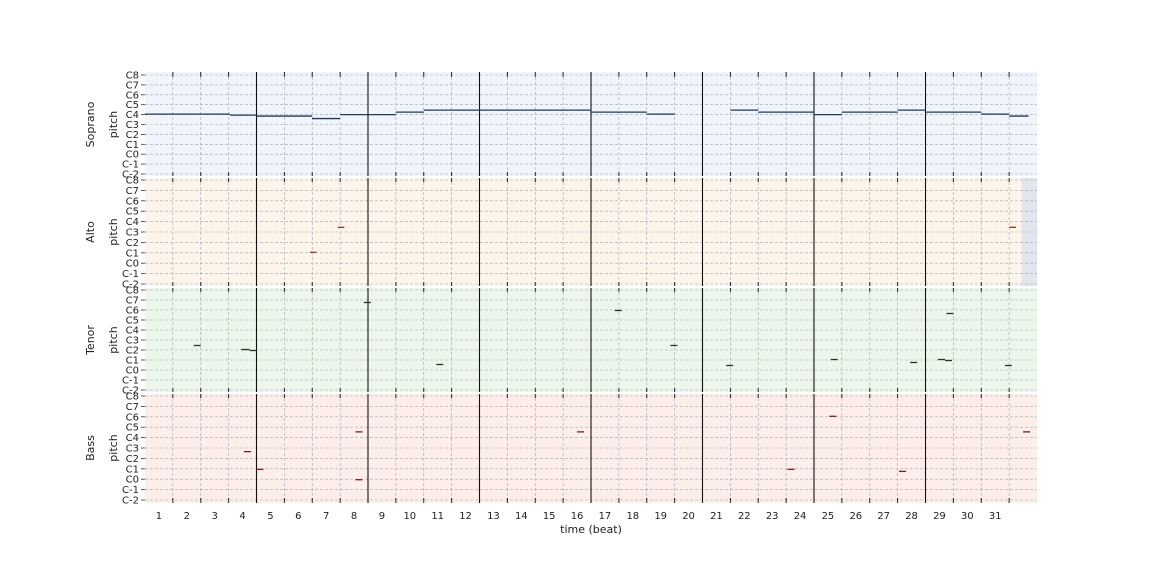 This screenshot has width=1152, height=576. Describe the element at coordinates (995, 516) in the screenshot. I see `x-tick-label: 31` at that location.